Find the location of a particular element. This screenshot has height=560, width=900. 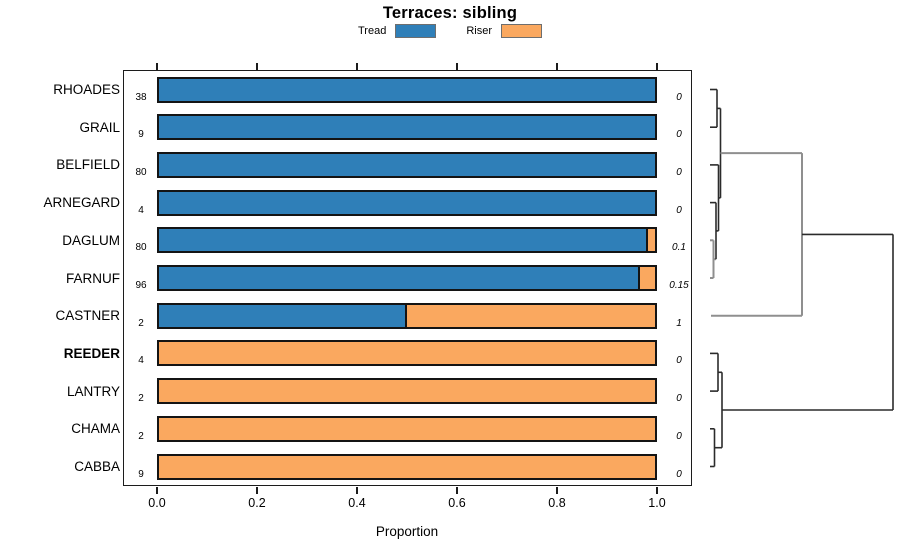

x-axis-tick-label: 0.4 is located at coordinates (357, 503).